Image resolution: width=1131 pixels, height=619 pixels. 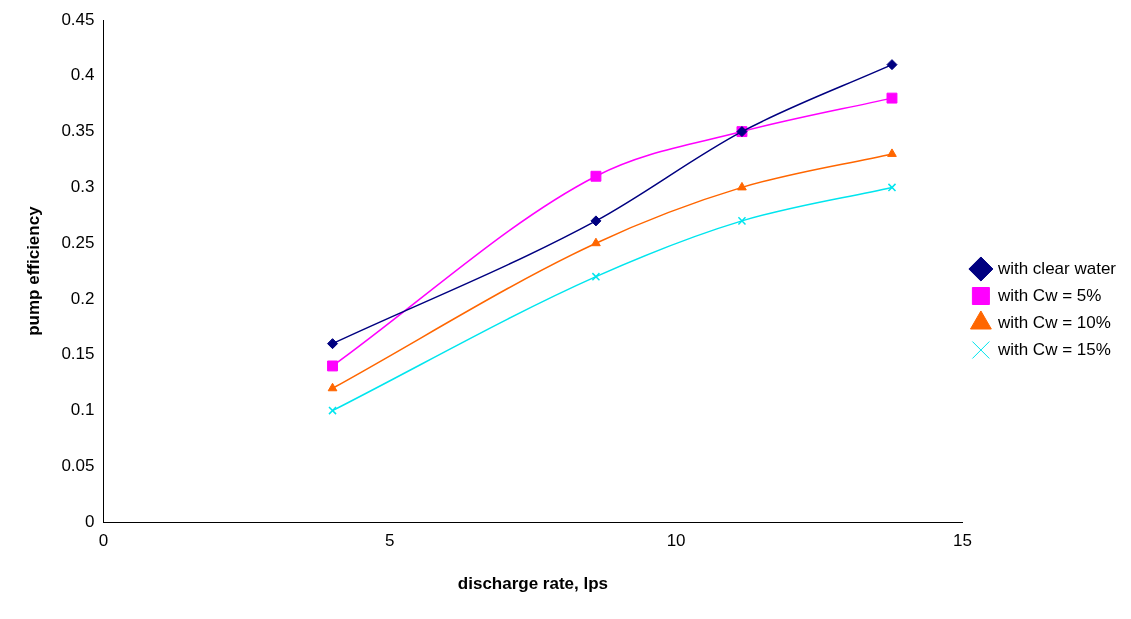 What do you see at coordinates (33, 270) in the screenshot?
I see `y-axis-title: pump efficiency` at bounding box center [33, 270].